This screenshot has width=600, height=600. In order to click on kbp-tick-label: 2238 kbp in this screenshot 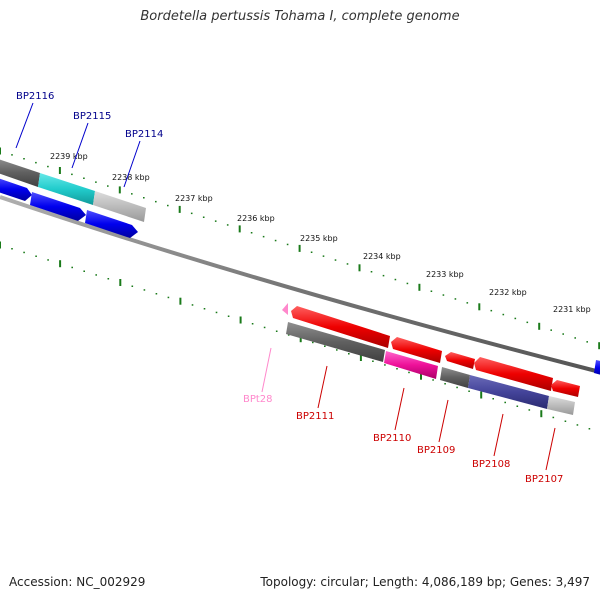, I will do `click(131, 177)`.